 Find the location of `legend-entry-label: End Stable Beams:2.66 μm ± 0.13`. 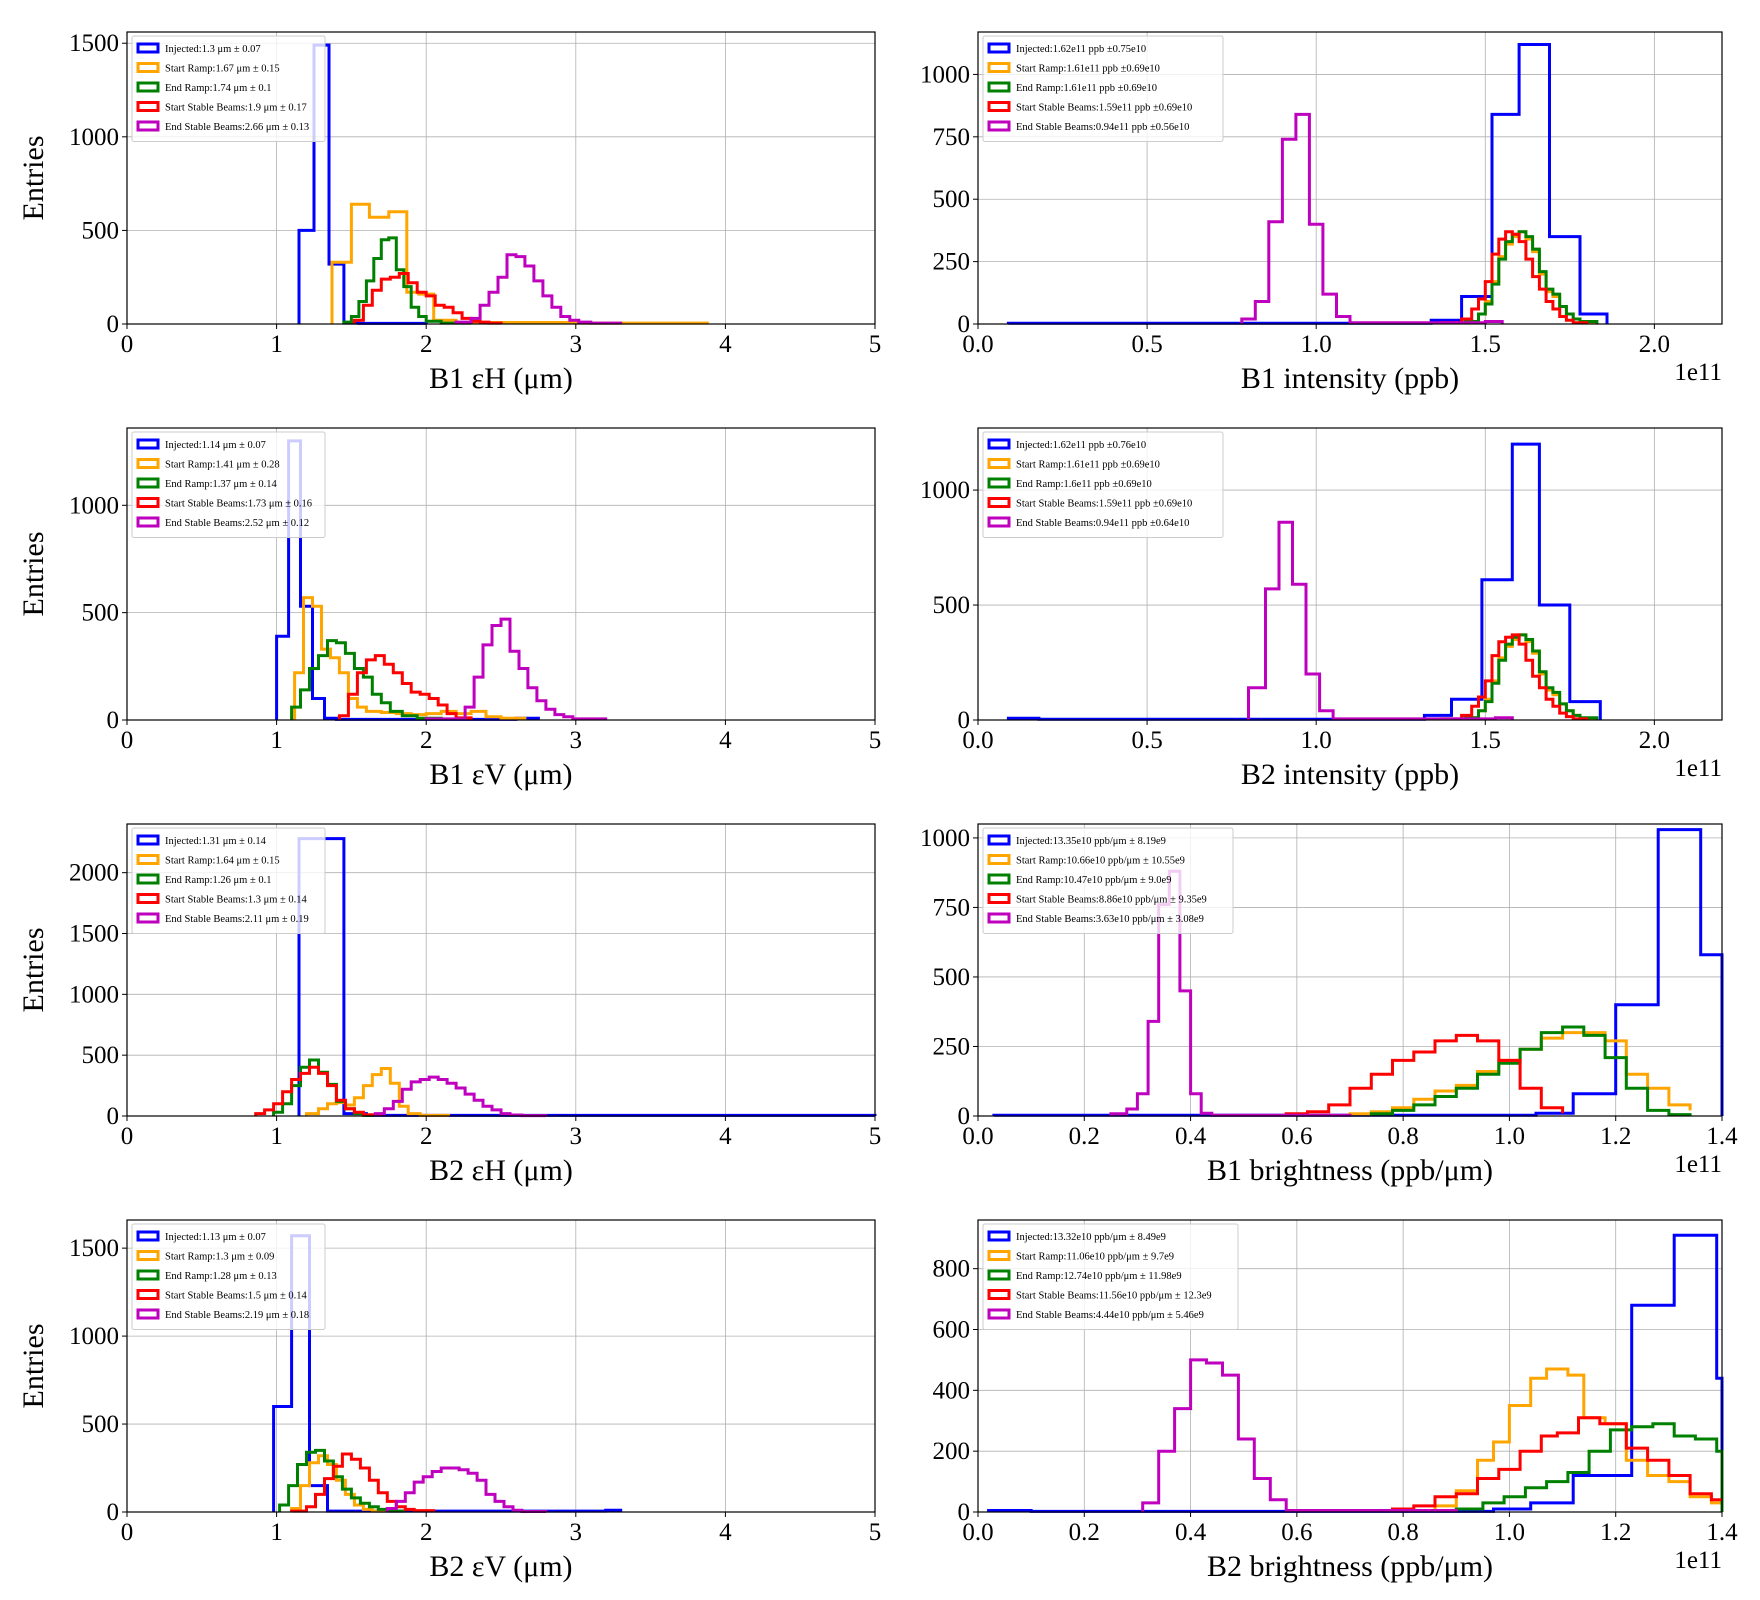

legend-entry-label: End Stable Beams:2.66 μm ± 0.13 is located at coordinates (237, 127).